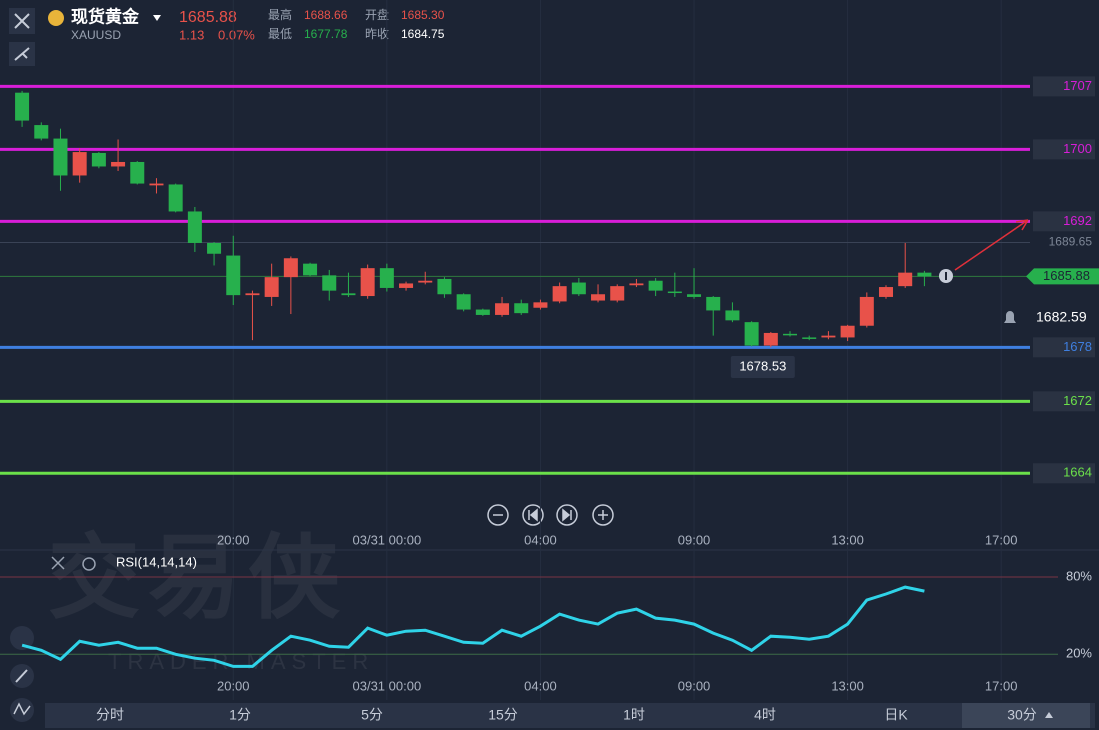 This screenshot has width=1099, height=730. I want to click on tab: 分时, so click(110, 715).